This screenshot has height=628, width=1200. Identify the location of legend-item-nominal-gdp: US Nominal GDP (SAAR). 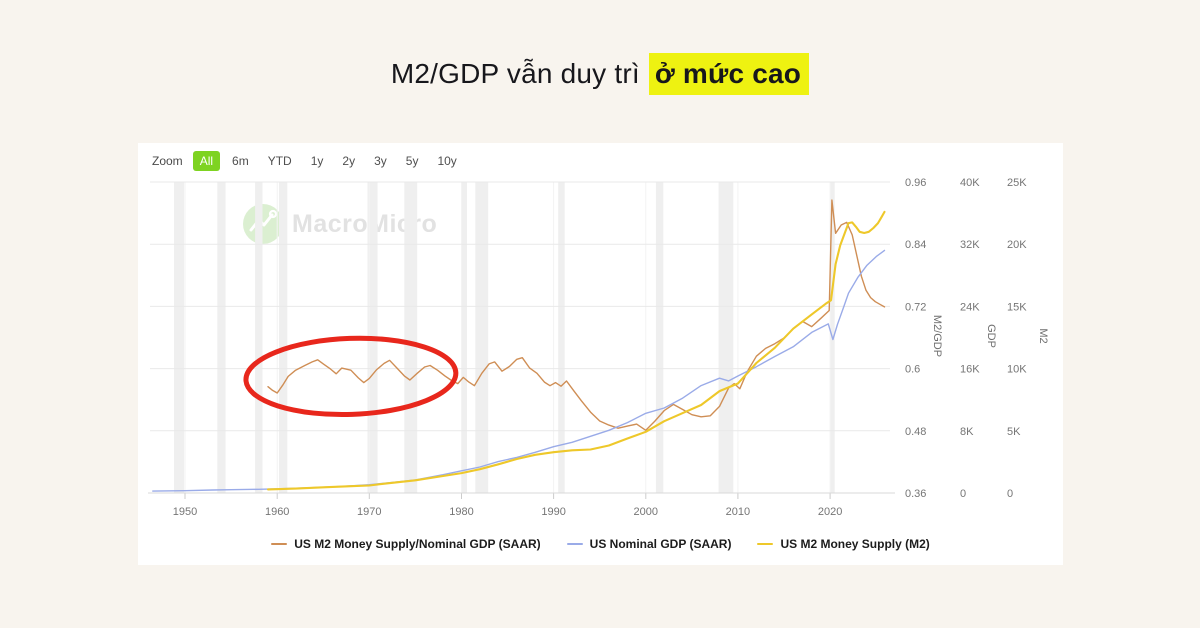
(649, 544).